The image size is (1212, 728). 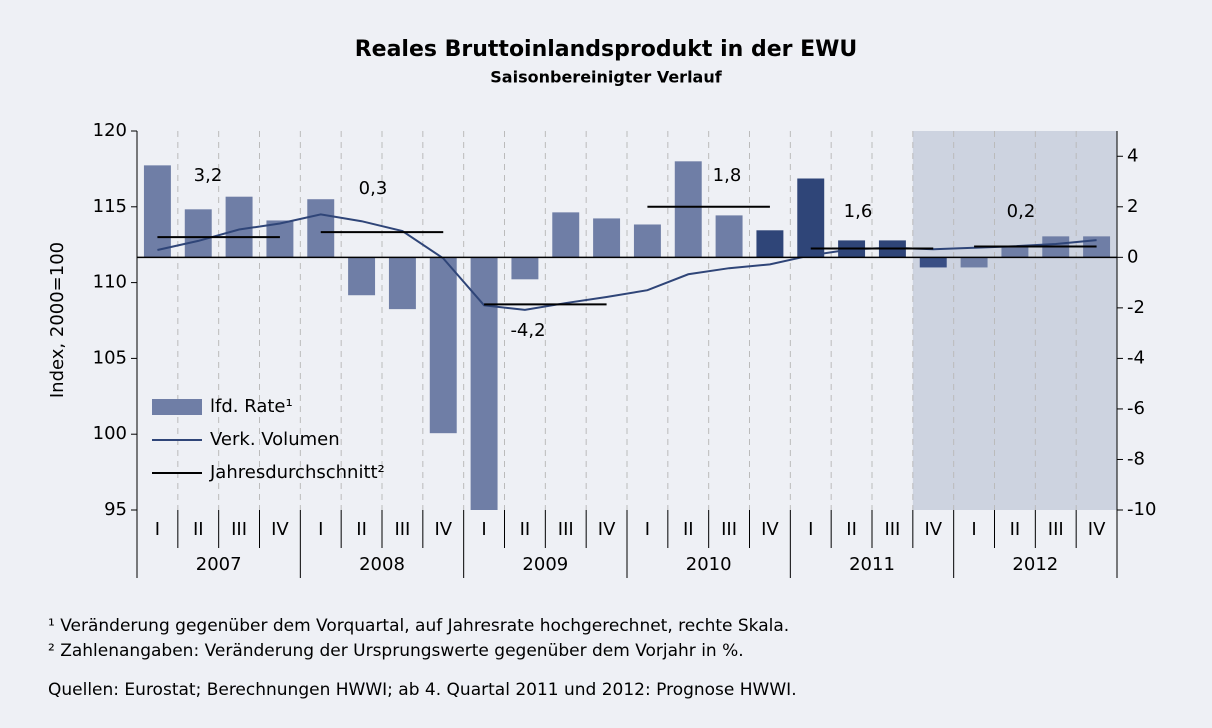 What do you see at coordinates (110, 433) in the screenshot?
I see `y-tick-label: 100` at bounding box center [110, 433].